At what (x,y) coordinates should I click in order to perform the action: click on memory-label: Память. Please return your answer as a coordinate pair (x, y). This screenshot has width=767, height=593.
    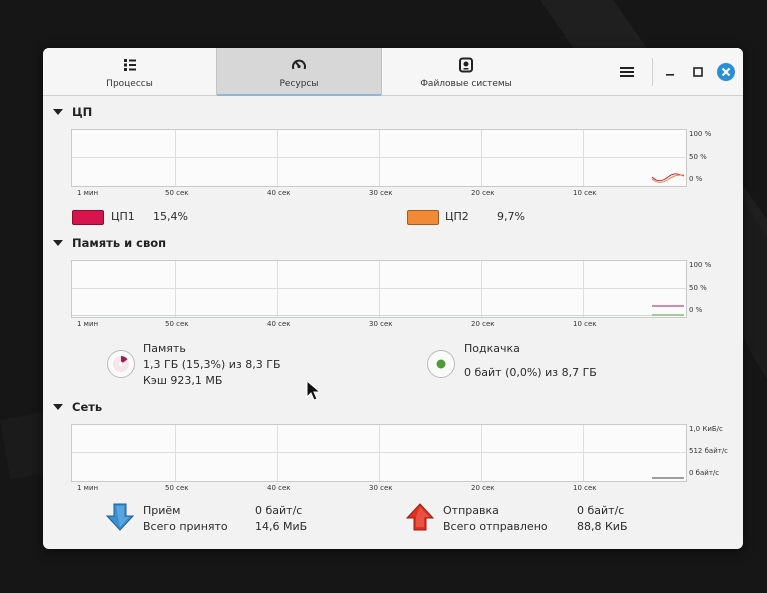
    Looking at the image, I should click on (164, 348).